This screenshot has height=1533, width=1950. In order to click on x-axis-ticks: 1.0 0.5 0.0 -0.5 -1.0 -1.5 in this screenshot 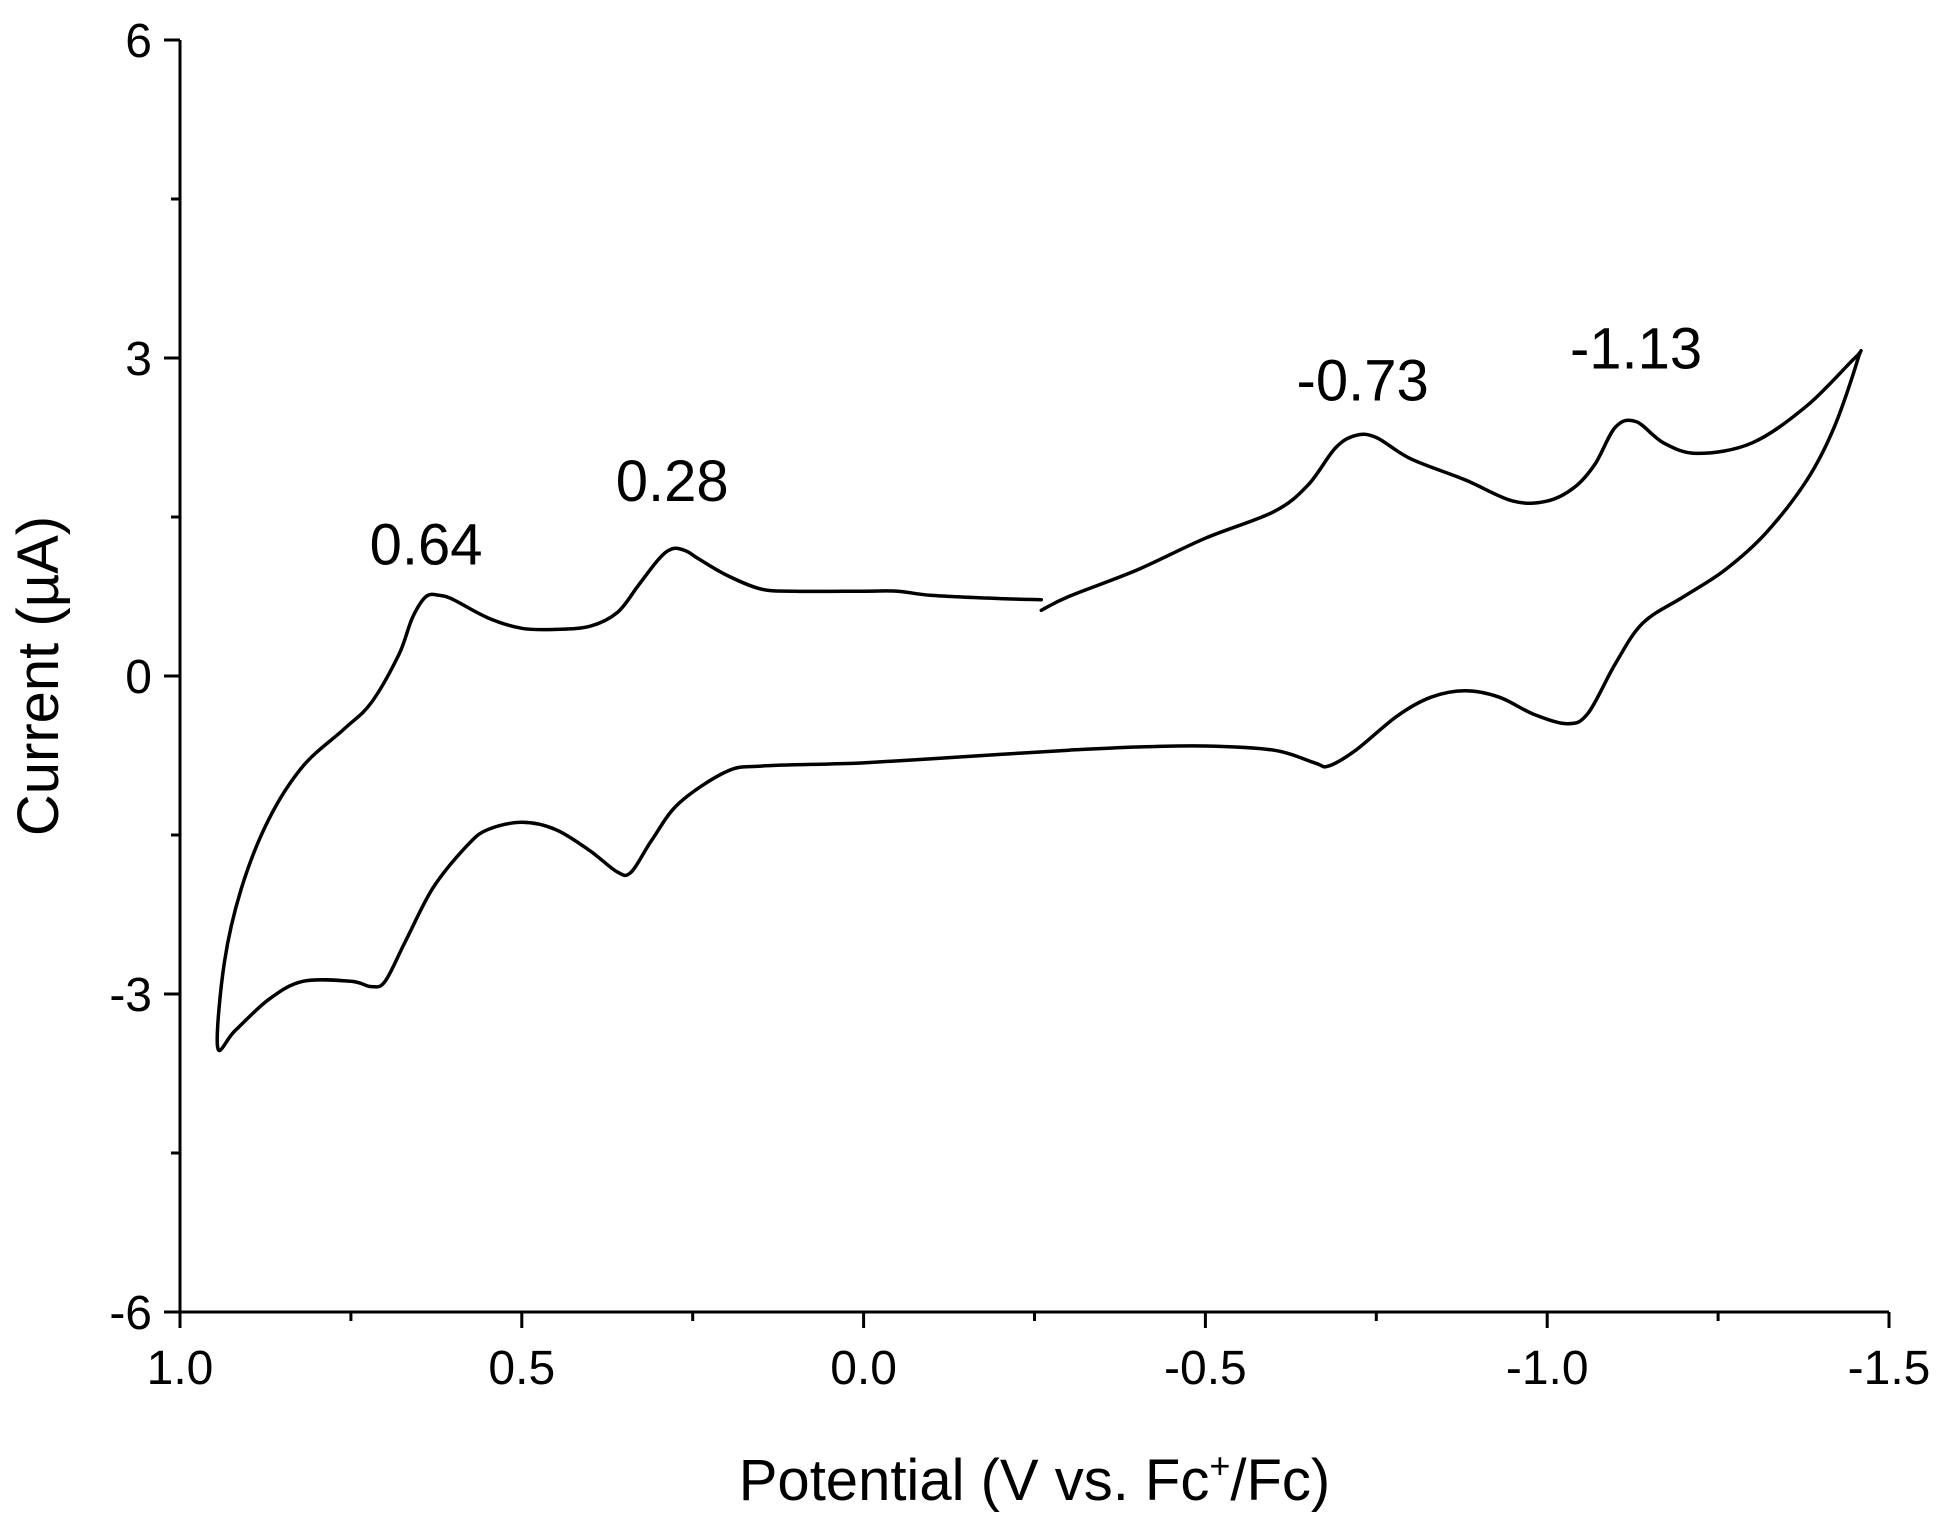, I will do `click(1039, 1353)`.